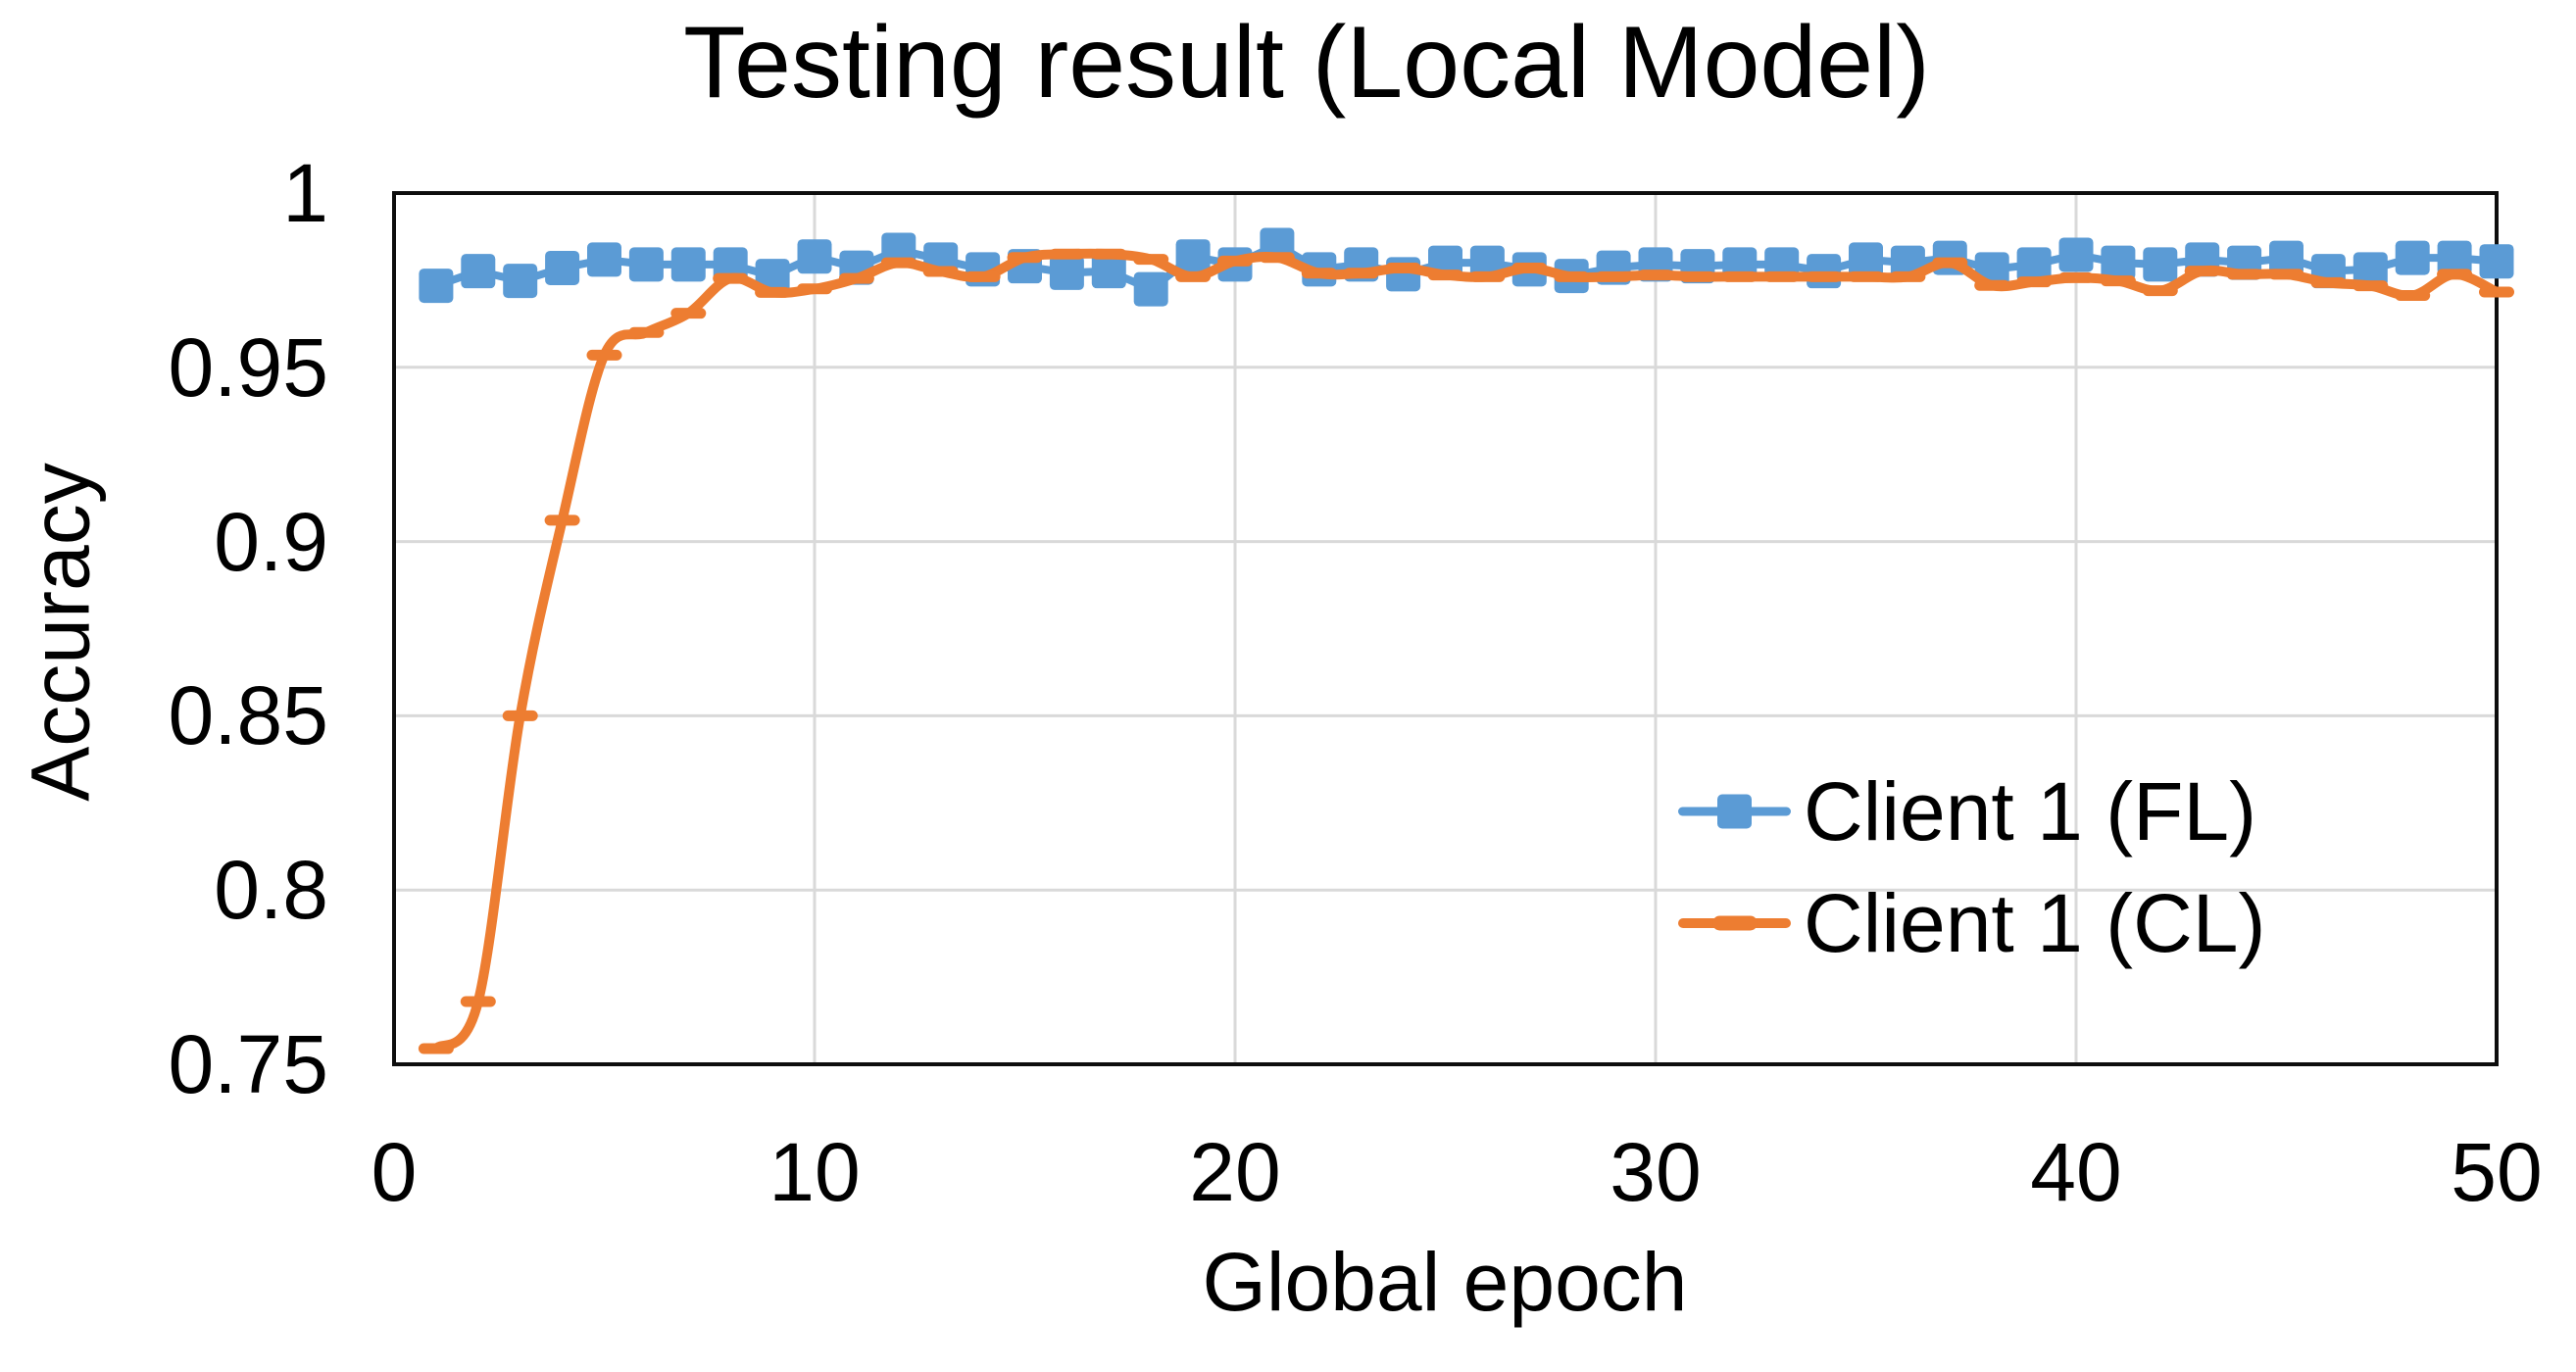  What do you see at coordinates (1614, 276) in the screenshot?
I see `cl-marker-e29` at bounding box center [1614, 276].